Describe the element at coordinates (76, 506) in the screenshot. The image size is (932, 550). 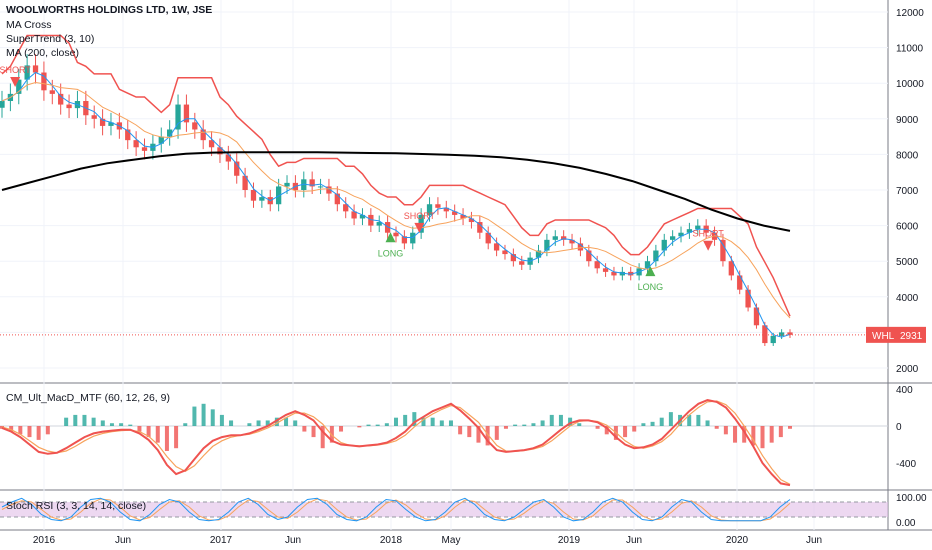
I see `stoch-pane-label: Stoch RSI (3, 3, 14, 14, close)` at that location.